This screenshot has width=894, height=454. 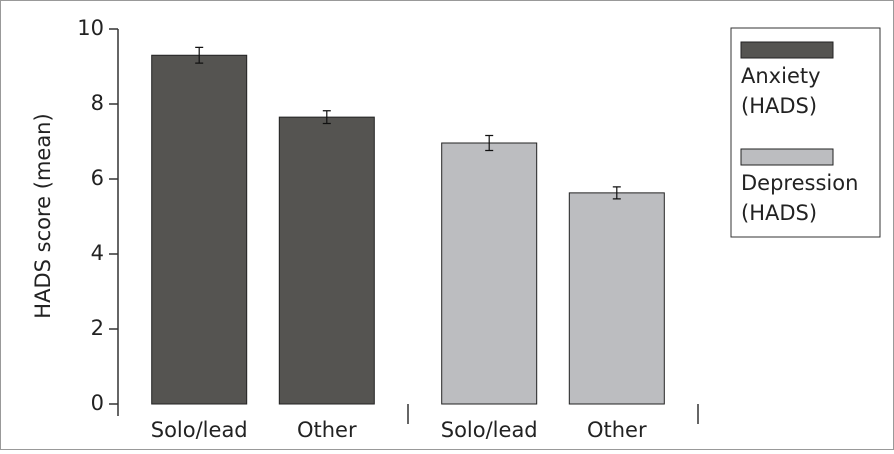 What do you see at coordinates (97, 178) in the screenshot?
I see `y-tick-label: 6` at bounding box center [97, 178].